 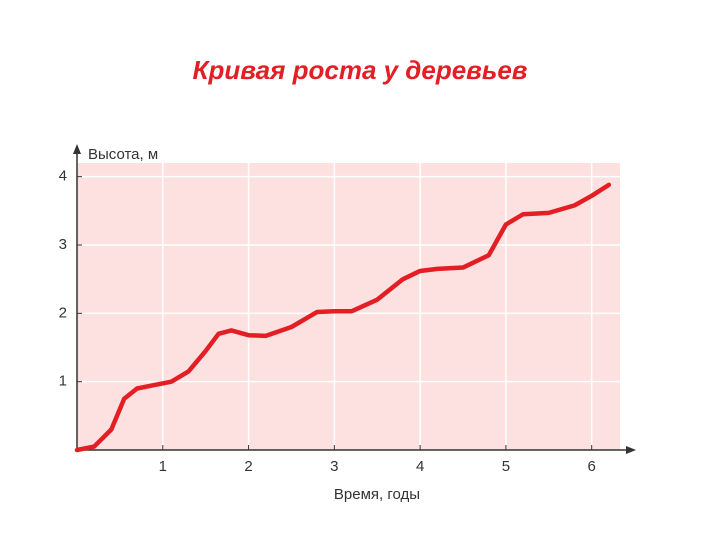 What do you see at coordinates (63, 312) in the screenshot?
I see `y-tick-label: 2` at bounding box center [63, 312].